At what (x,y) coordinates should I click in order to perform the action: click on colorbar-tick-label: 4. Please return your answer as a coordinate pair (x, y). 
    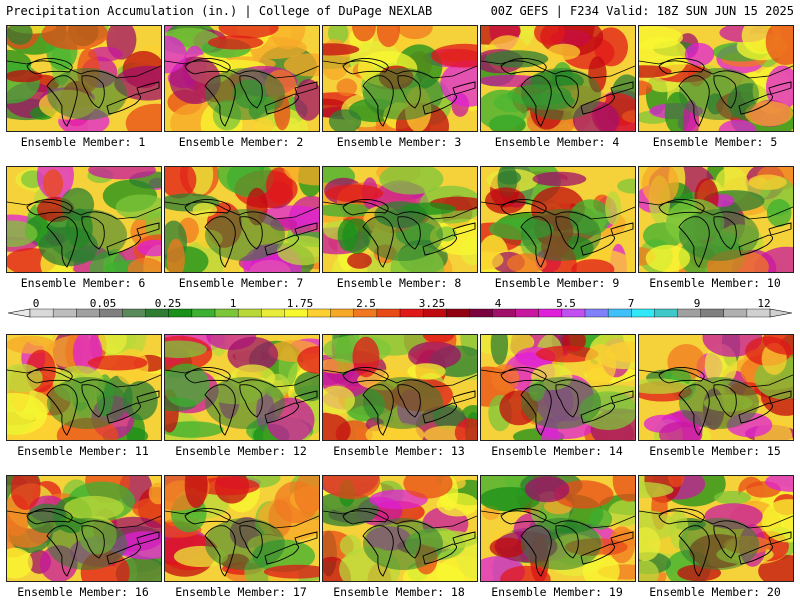
    Looking at the image, I should click on (498, 303).